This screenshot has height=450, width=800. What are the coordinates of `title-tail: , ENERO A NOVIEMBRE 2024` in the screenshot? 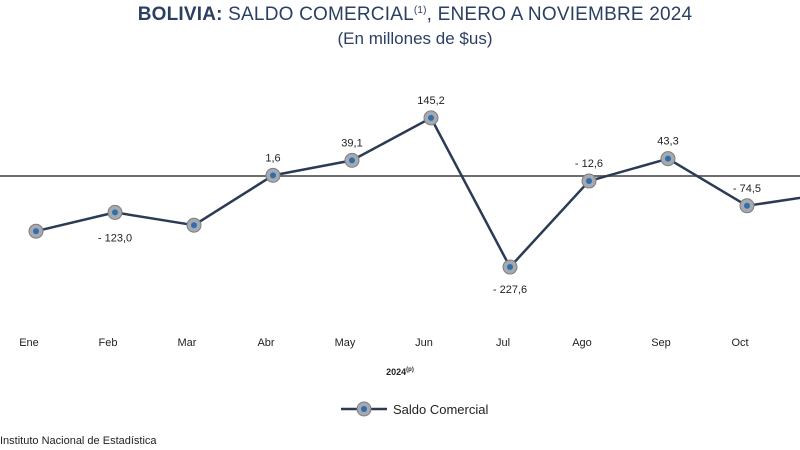 It's located at (559, 14).